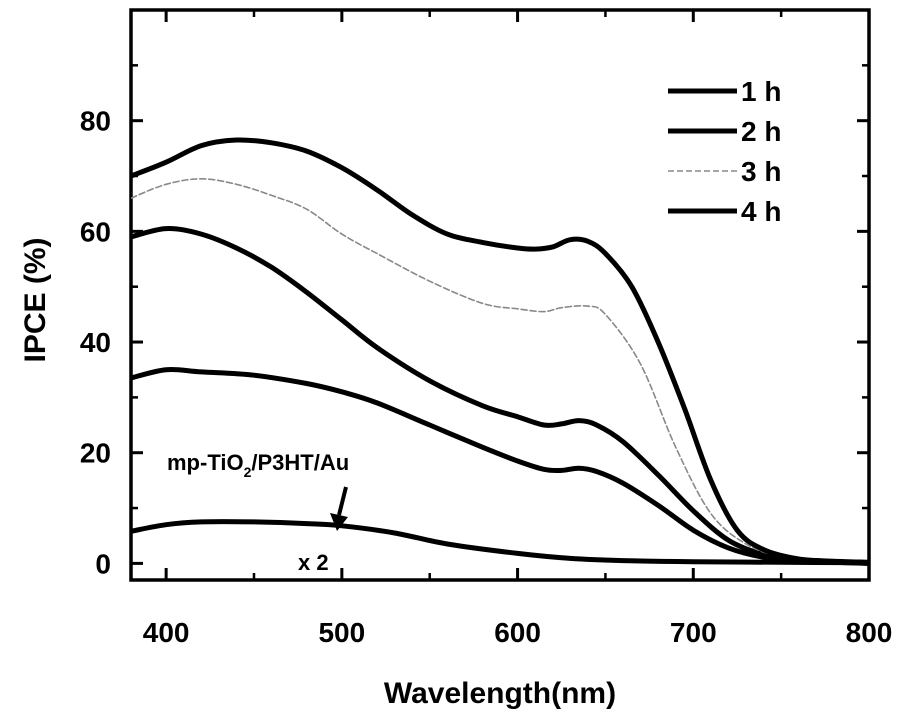 The height and width of the screenshot is (716, 906). Describe the element at coordinates (500, 693) in the screenshot. I see `x-axis-title: Wavelength(nm)` at that location.